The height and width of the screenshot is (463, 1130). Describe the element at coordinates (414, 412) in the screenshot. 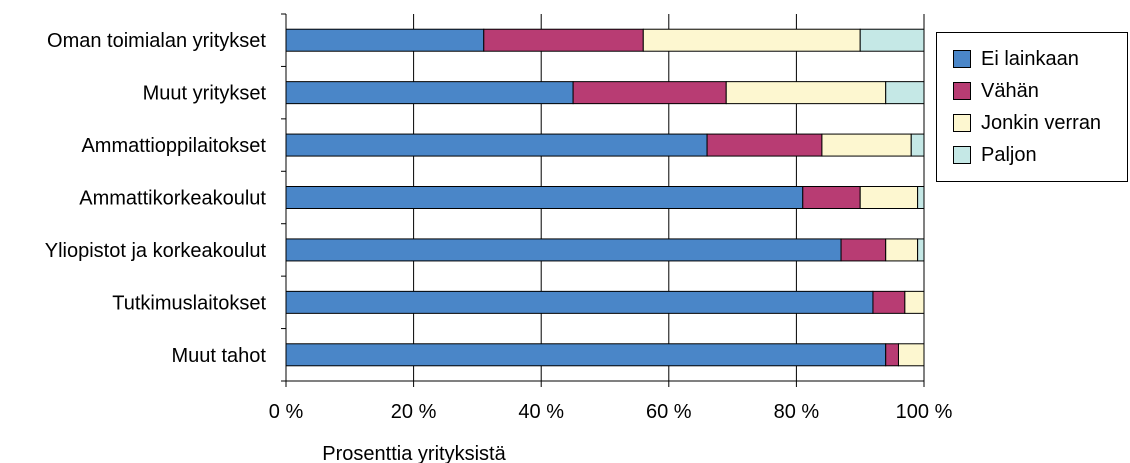

I see `x-tick-label: 20 %` at that location.